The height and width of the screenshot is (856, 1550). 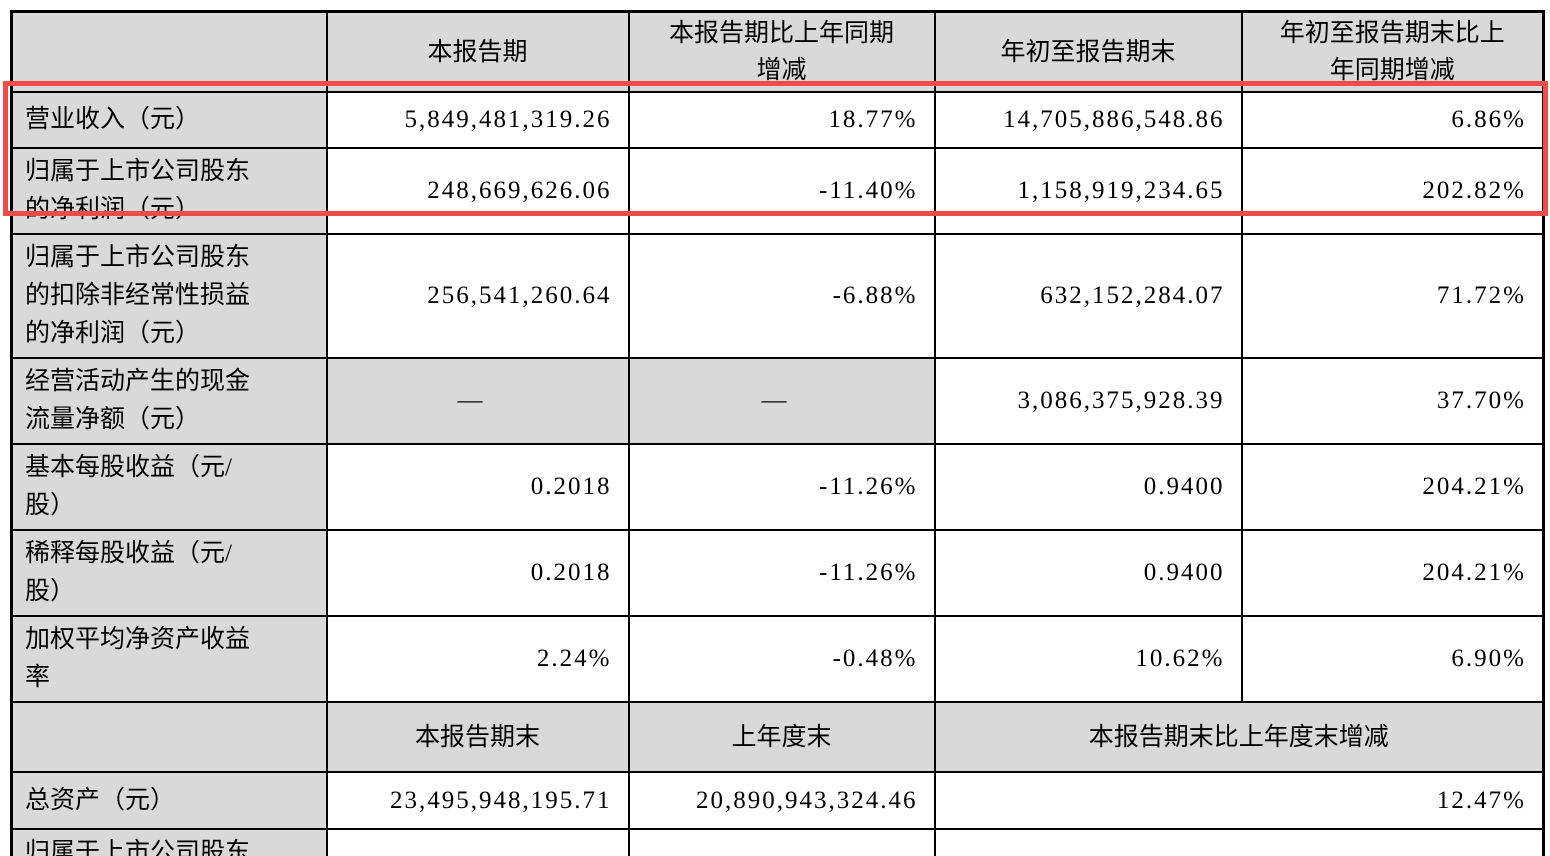 I want to click on value-cell: 10,439,998,355.63, so click(x=781, y=842).